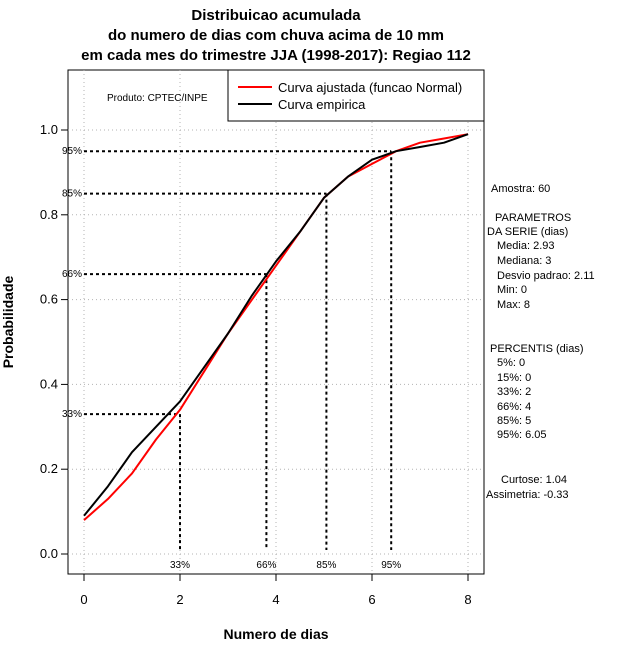 The image size is (640, 660). Describe the element at coordinates (157, 98) in the screenshot. I see `product-label: Produto: CPTEC/INPE` at that location.